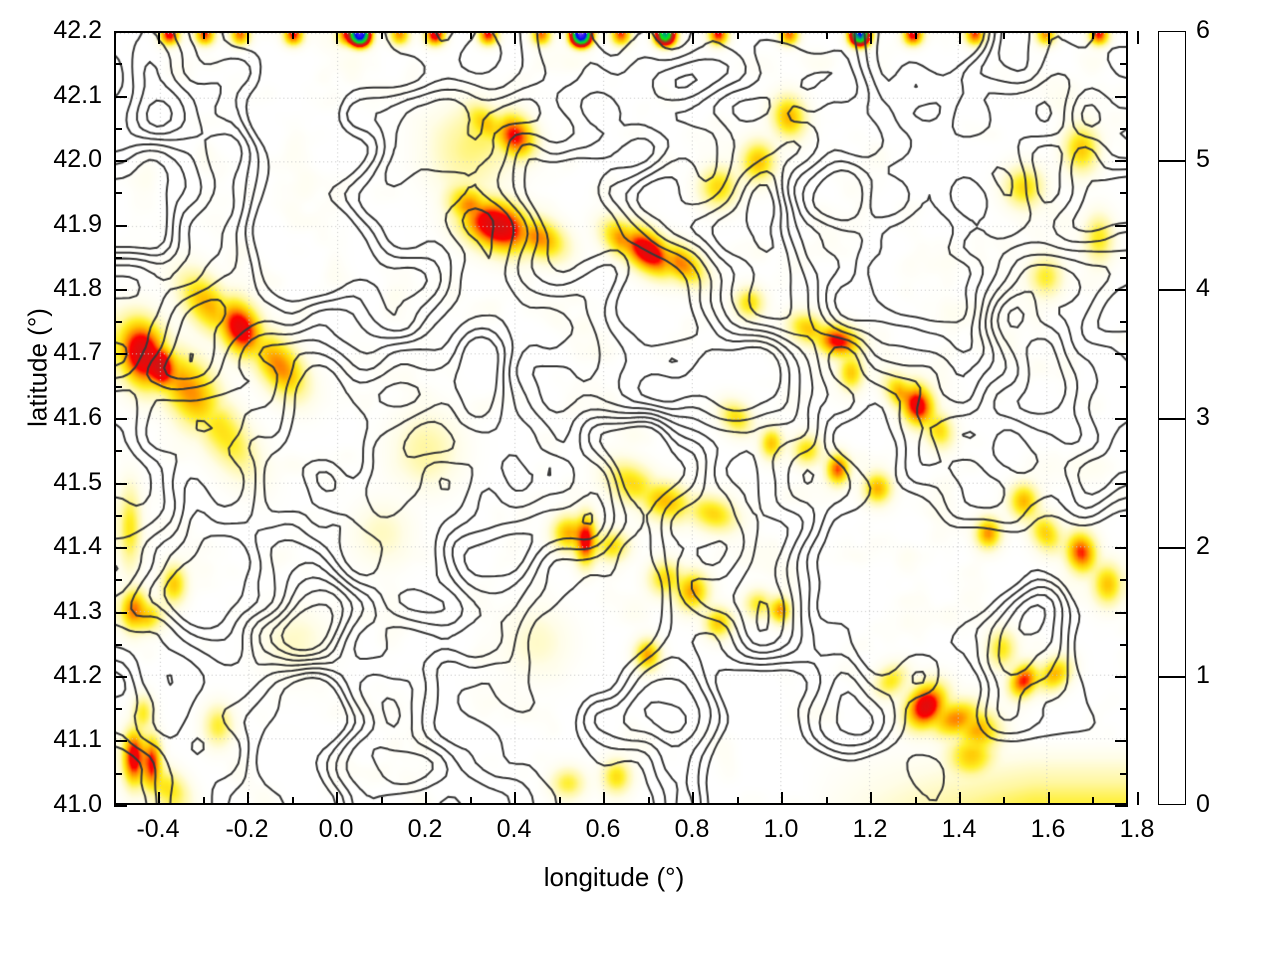 The image size is (1280, 960). Describe the element at coordinates (77, 611) in the screenshot. I see `y-tick-label: 41.3` at that location.